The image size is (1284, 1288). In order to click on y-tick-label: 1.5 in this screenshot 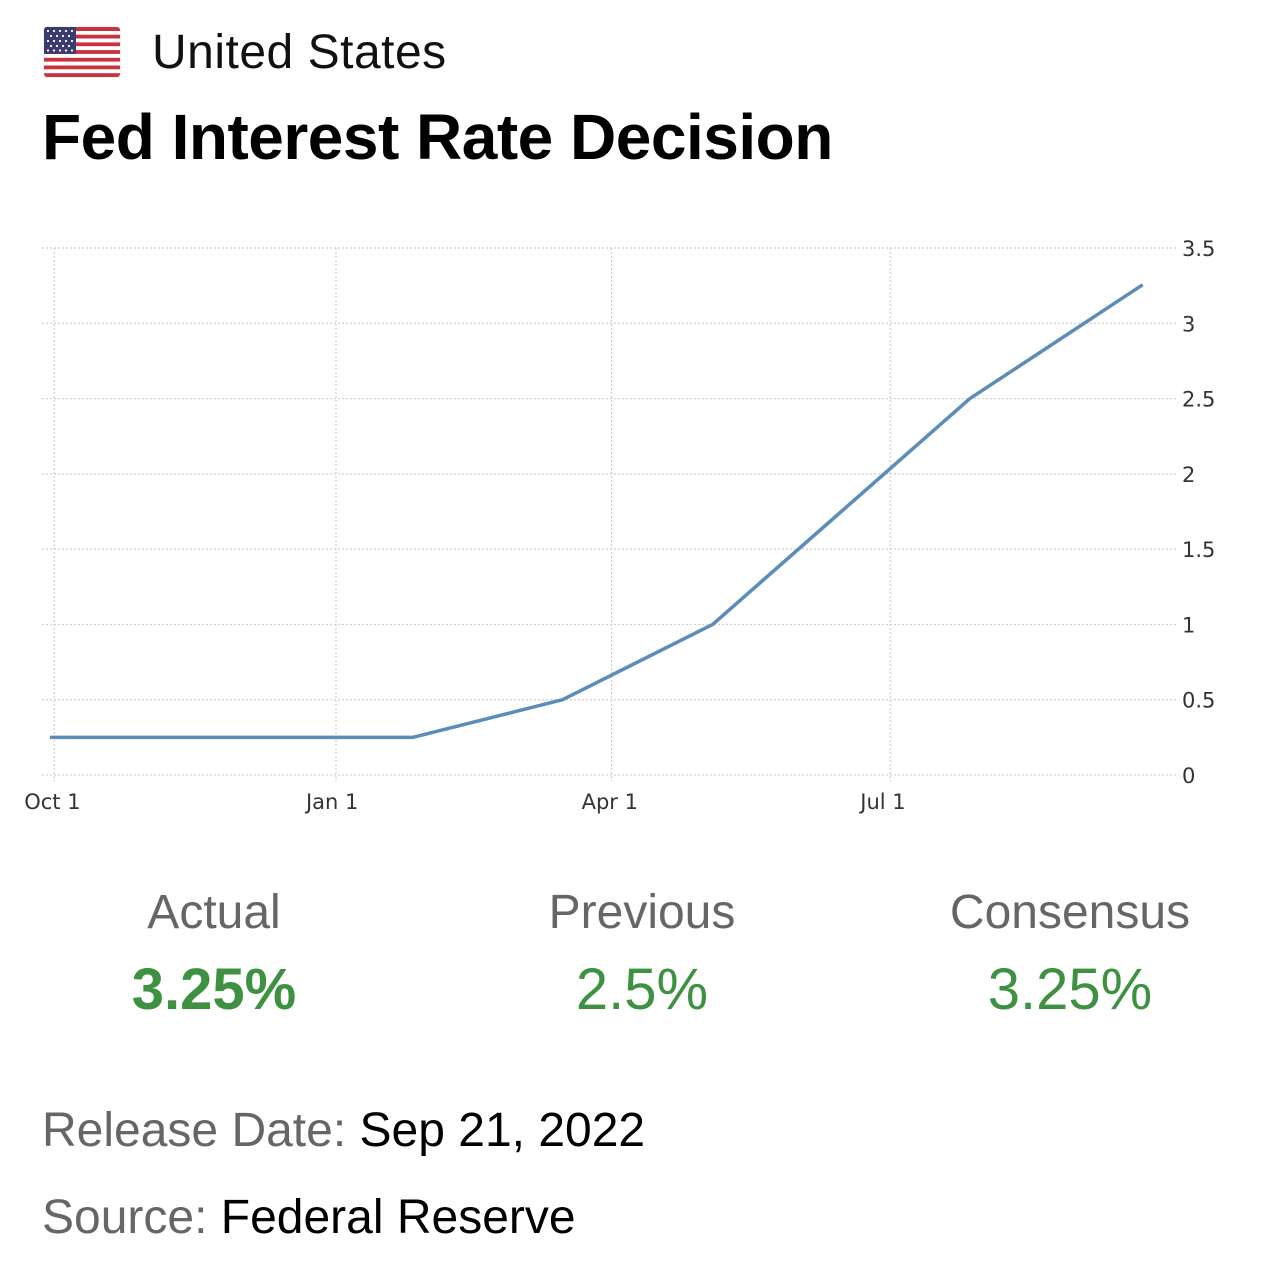, I will do `click(1198, 550)`.